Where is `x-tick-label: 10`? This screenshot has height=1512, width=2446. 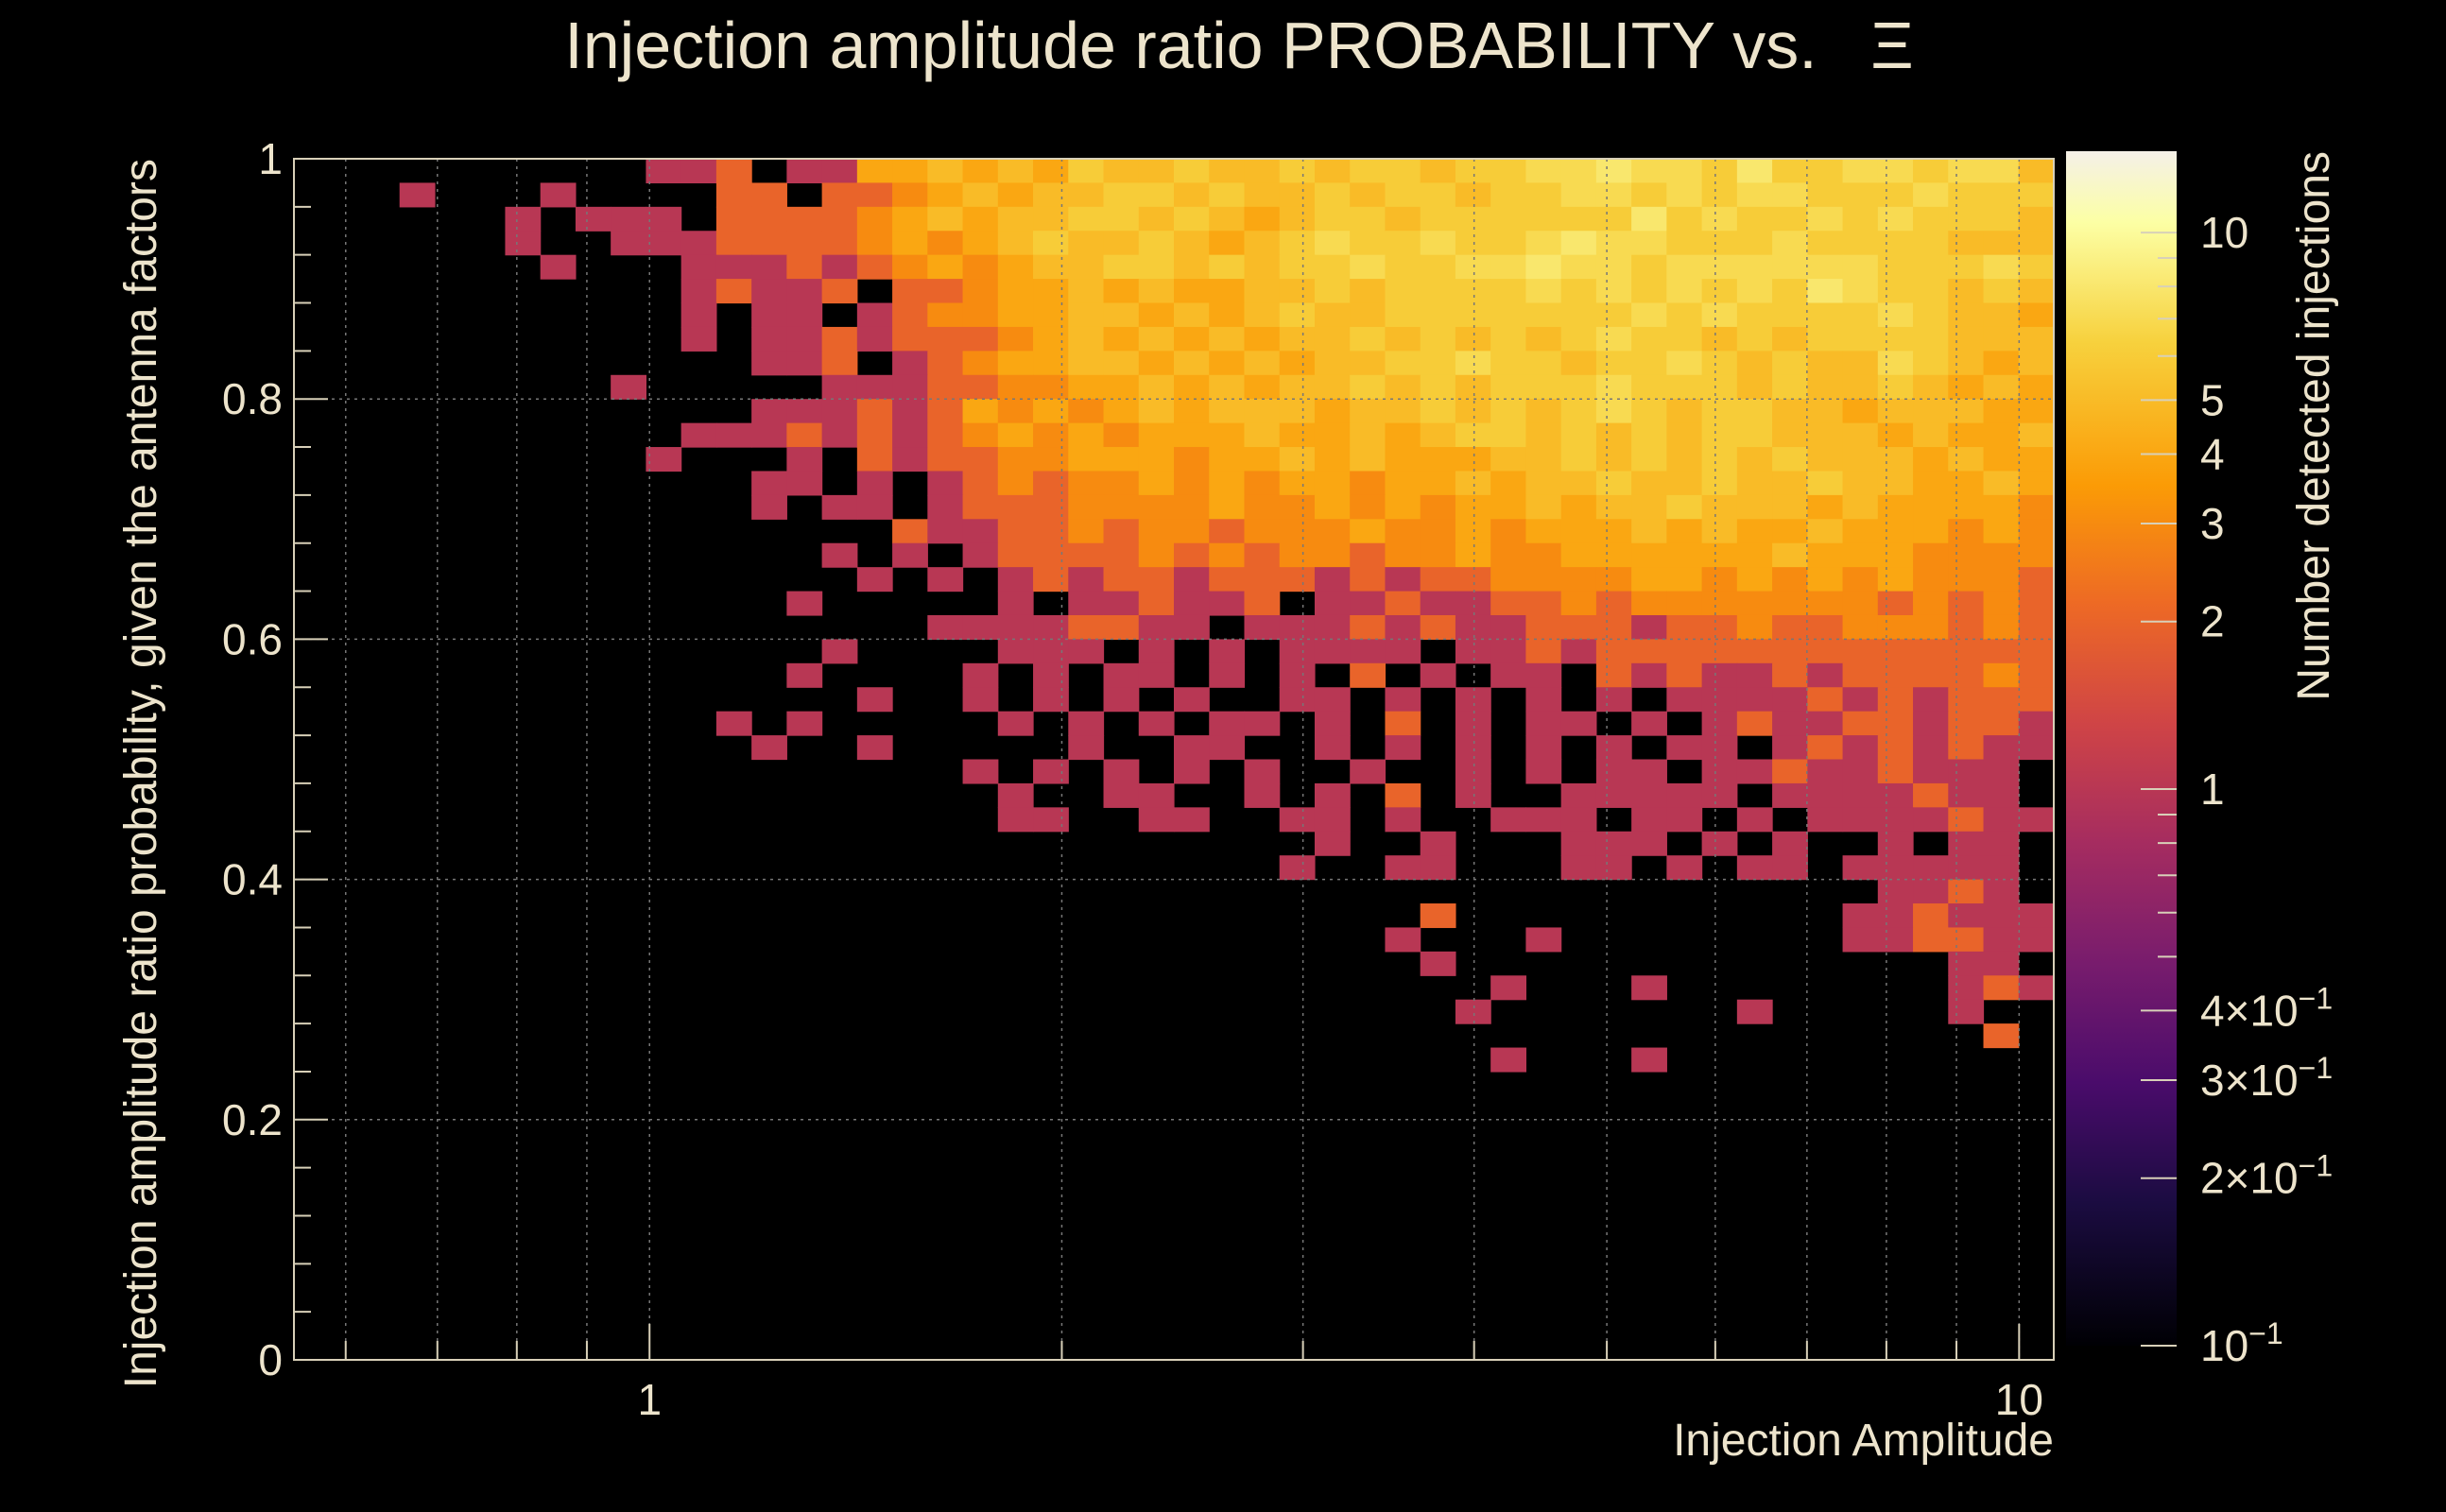 x-tick-label: 10 is located at coordinates (2019, 1399).